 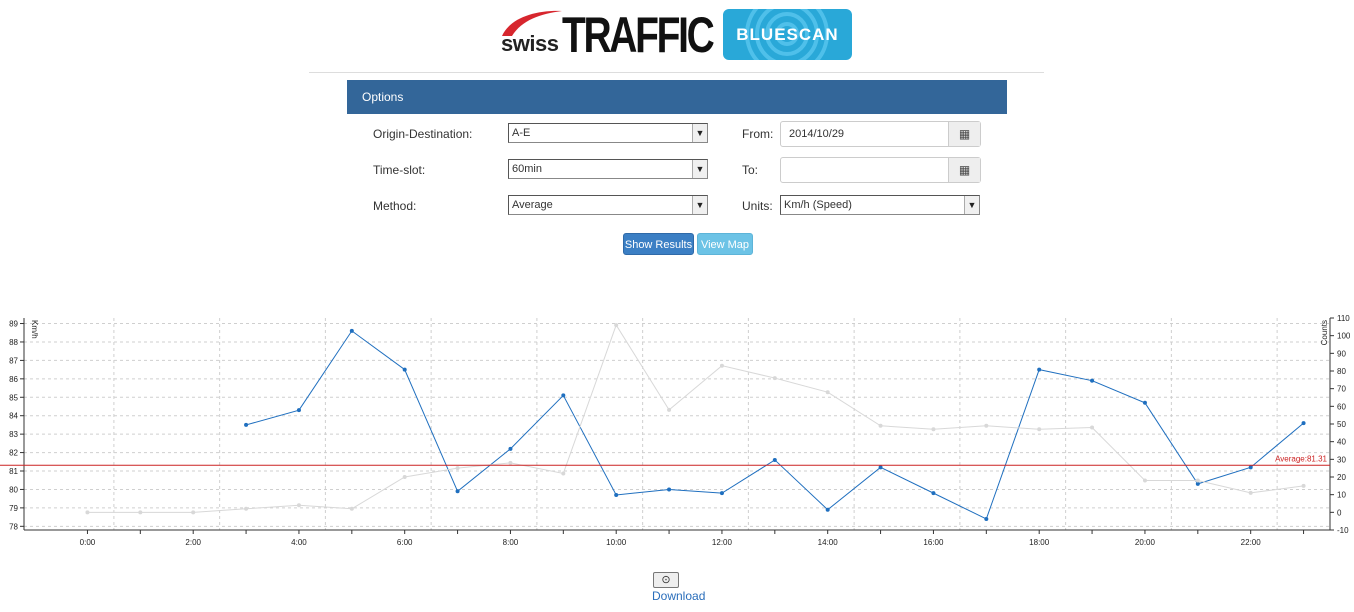 I want to click on logo-waves-icon, so click(x=787, y=34).